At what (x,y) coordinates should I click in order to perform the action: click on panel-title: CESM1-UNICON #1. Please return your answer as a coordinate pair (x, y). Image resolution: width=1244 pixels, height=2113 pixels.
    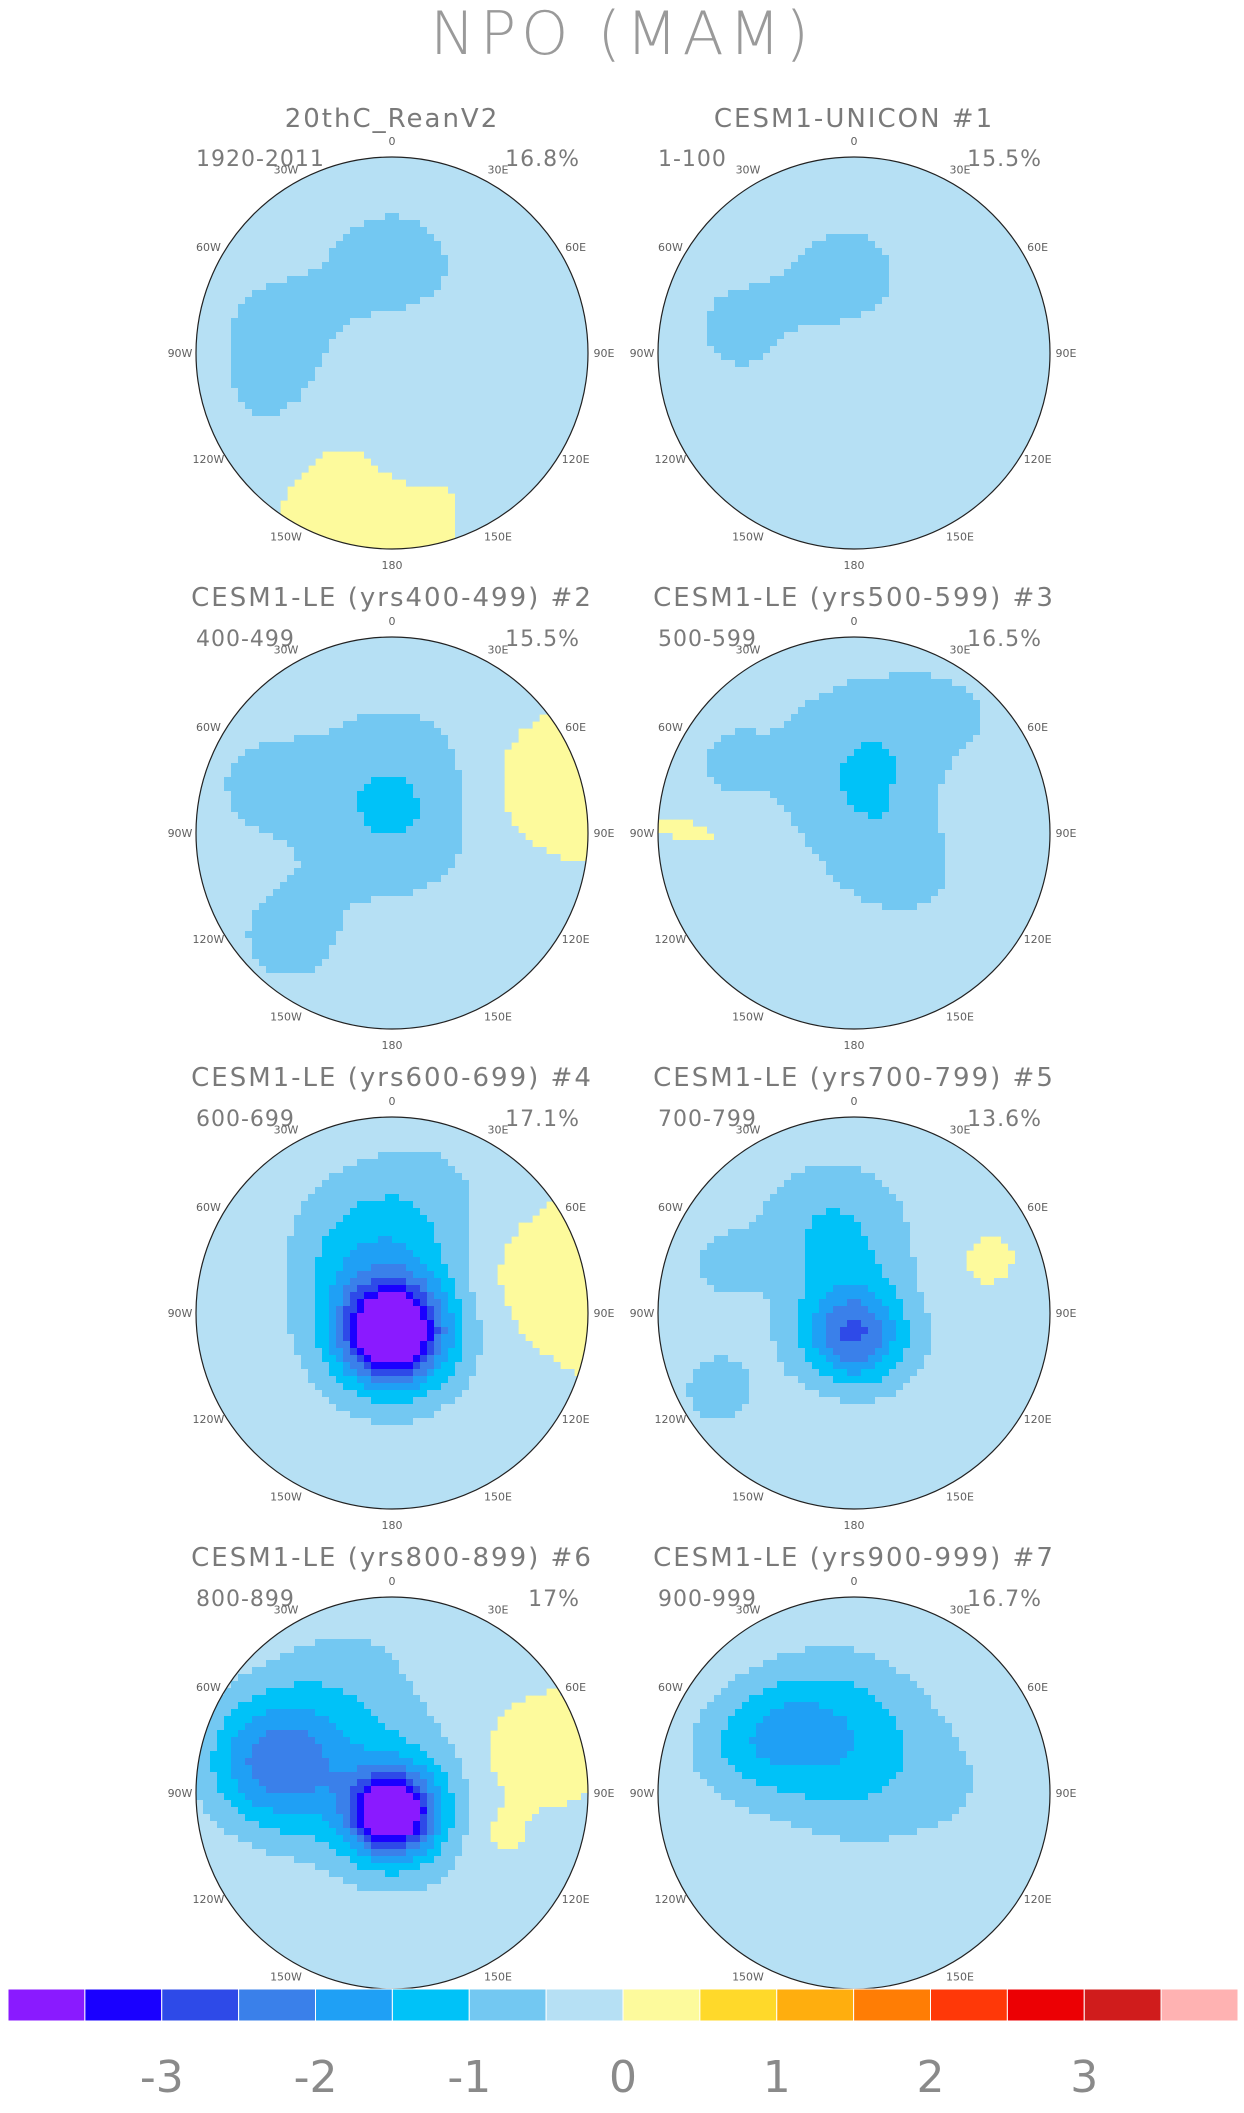
    Looking at the image, I should click on (854, 119).